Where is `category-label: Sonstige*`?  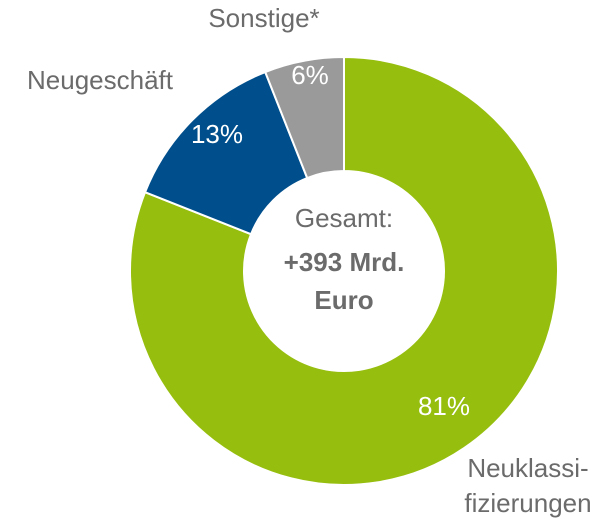
category-label: Sonstige* is located at coordinates (263, 18).